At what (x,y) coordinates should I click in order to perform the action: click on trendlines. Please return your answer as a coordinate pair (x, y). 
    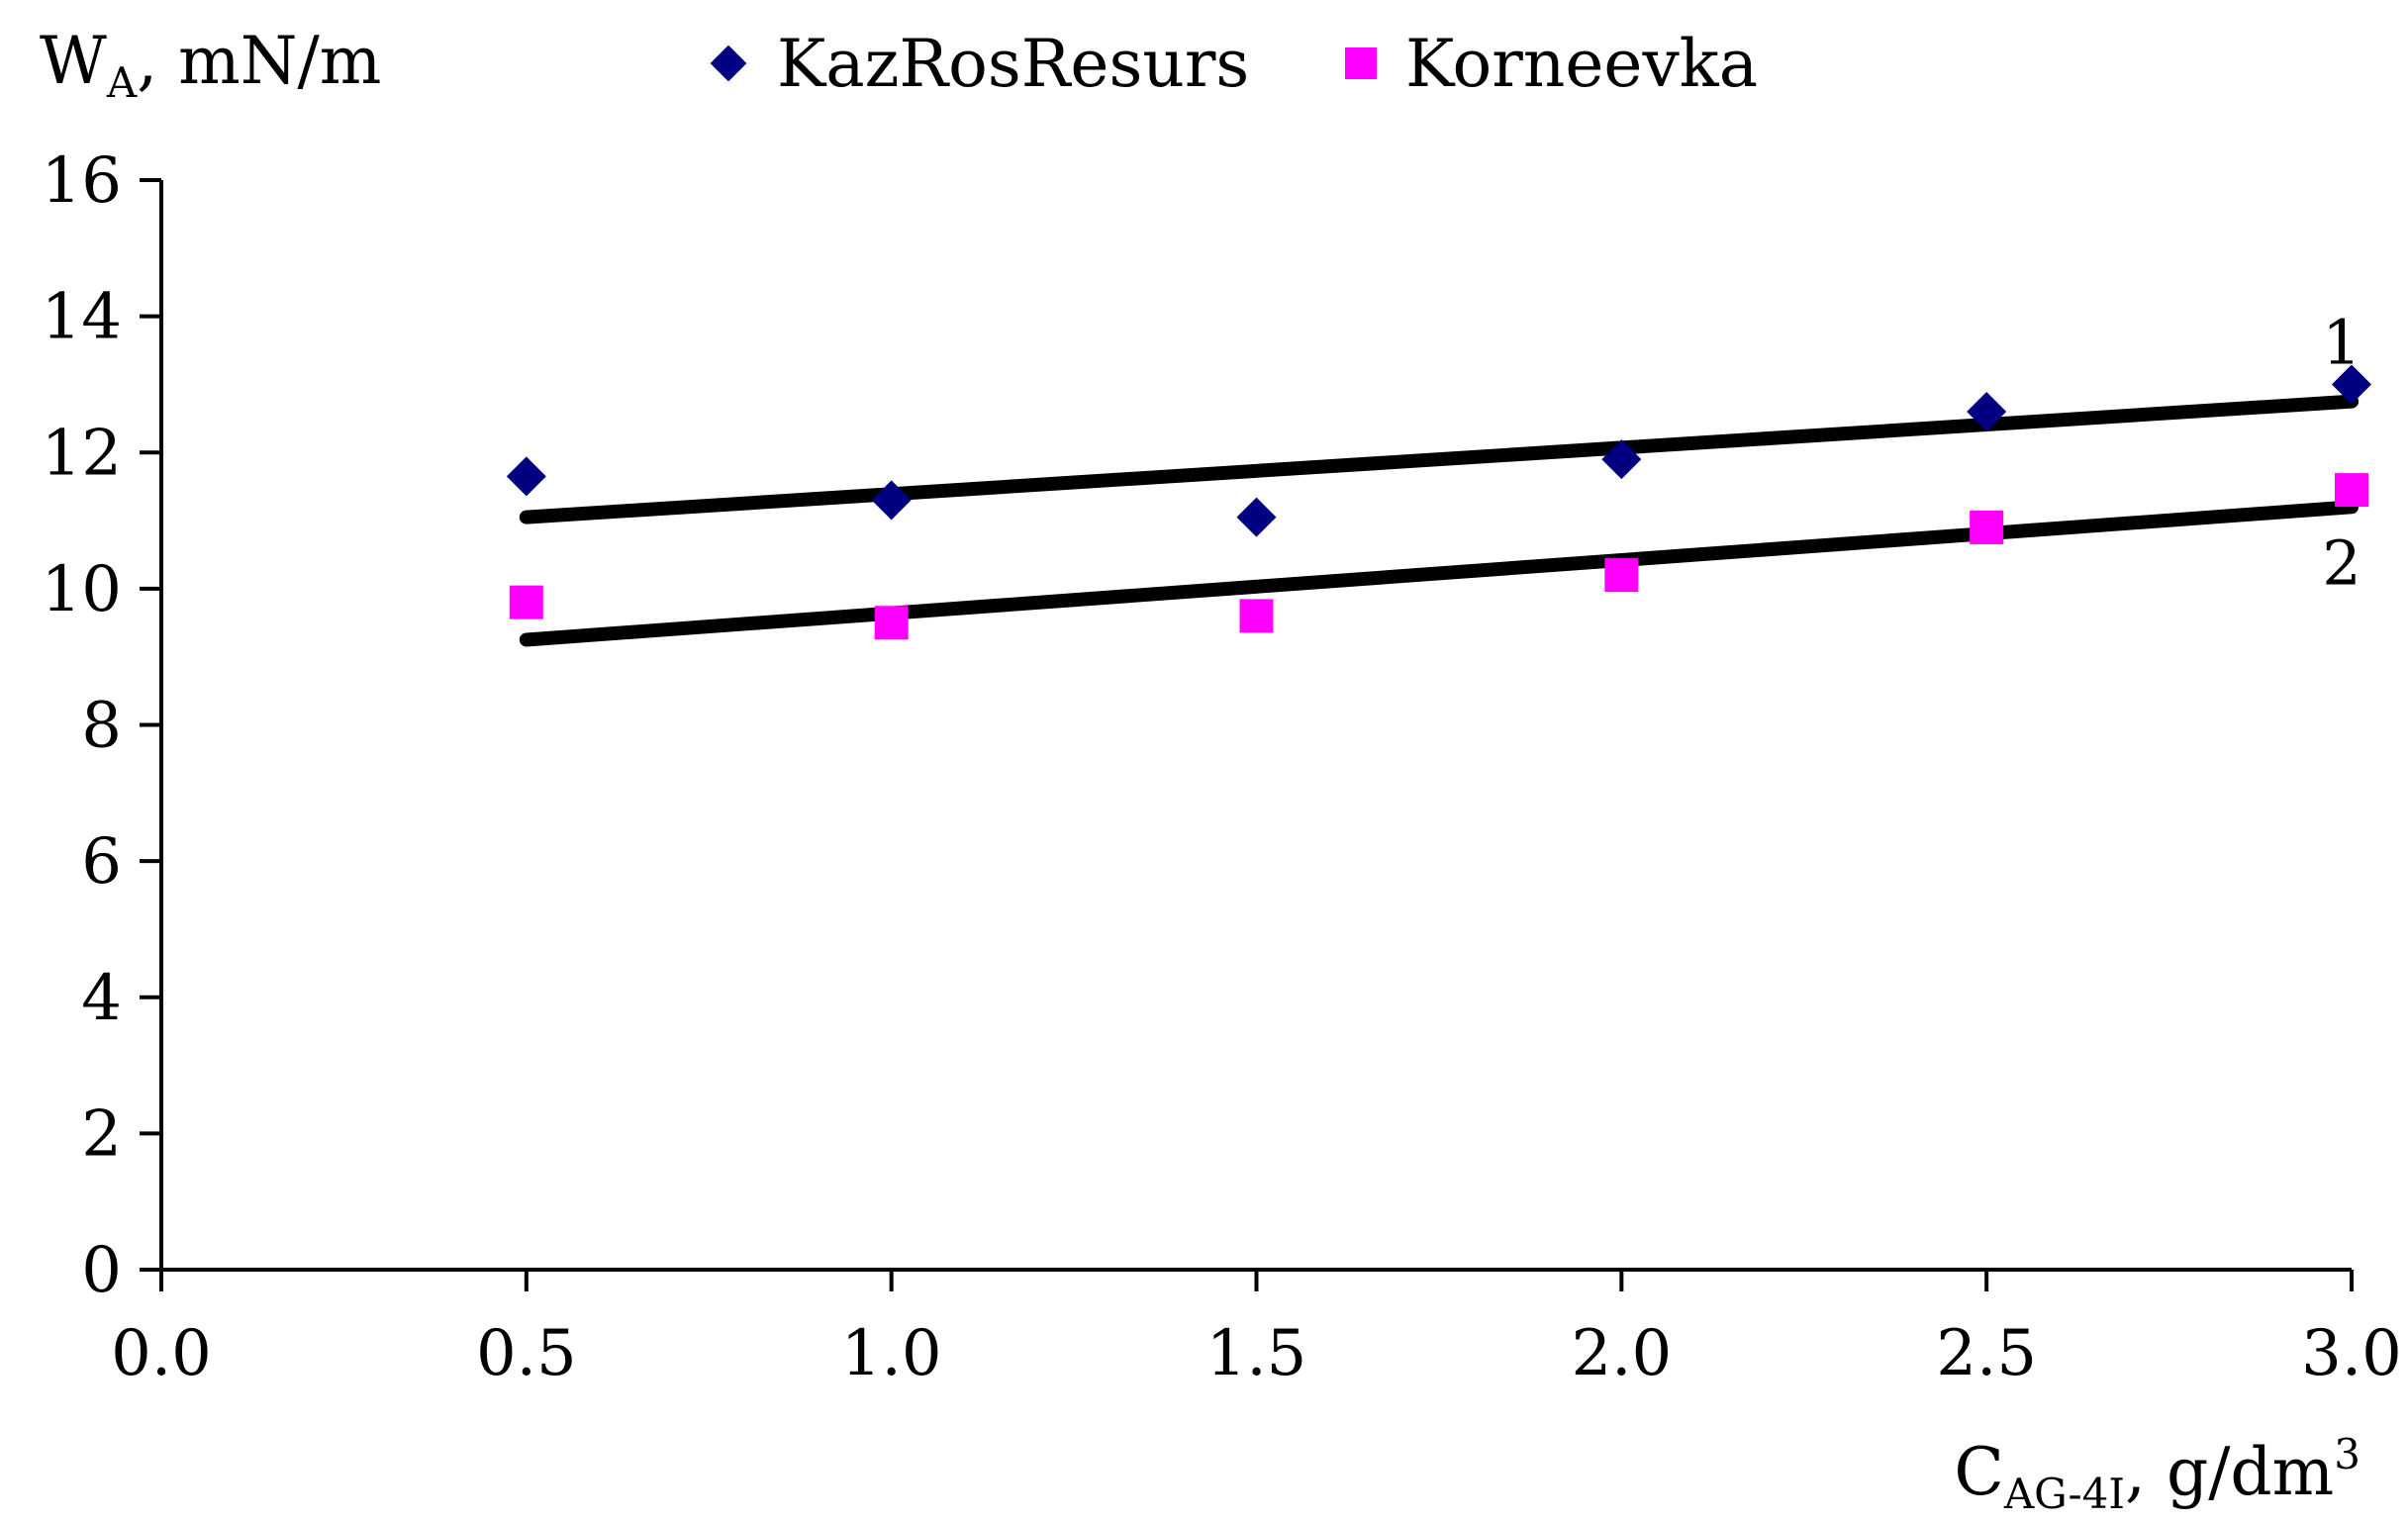
    Looking at the image, I should click on (1439, 520).